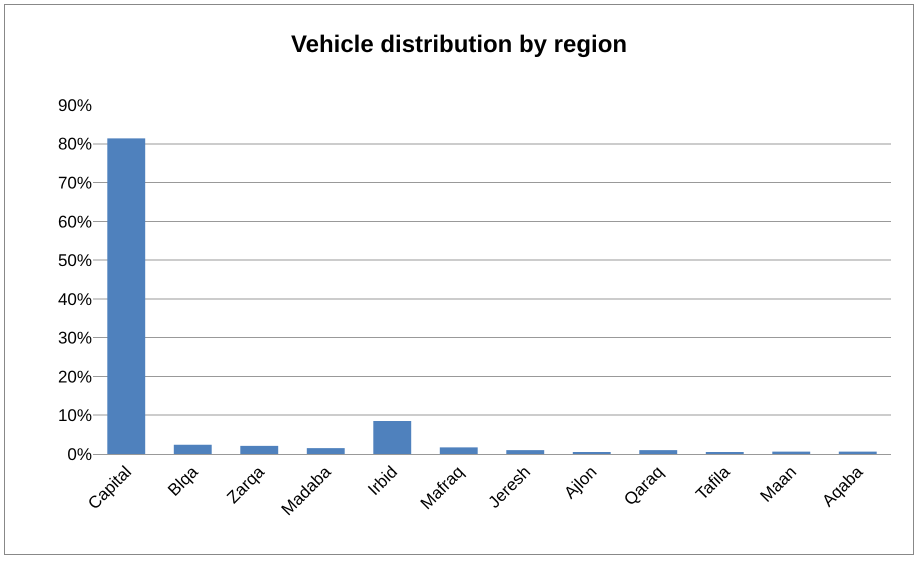  Describe the element at coordinates (75, 338) in the screenshot. I see `y-tick-label: 30%` at that location.